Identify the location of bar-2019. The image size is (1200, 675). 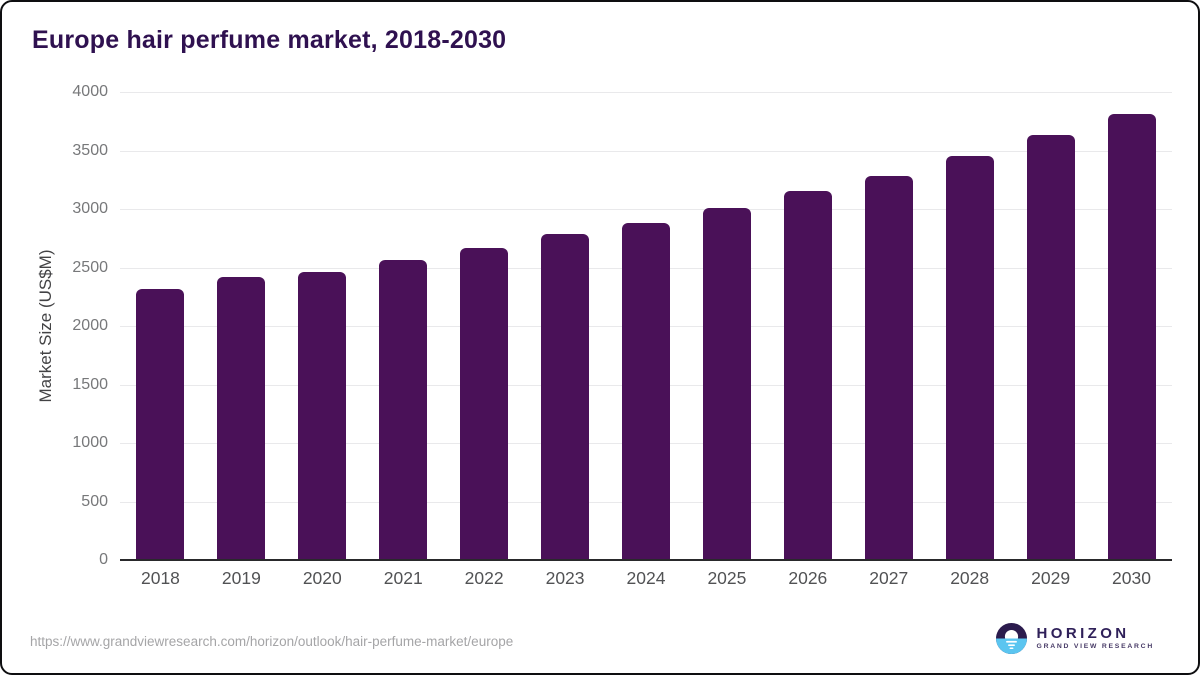
(241, 418).